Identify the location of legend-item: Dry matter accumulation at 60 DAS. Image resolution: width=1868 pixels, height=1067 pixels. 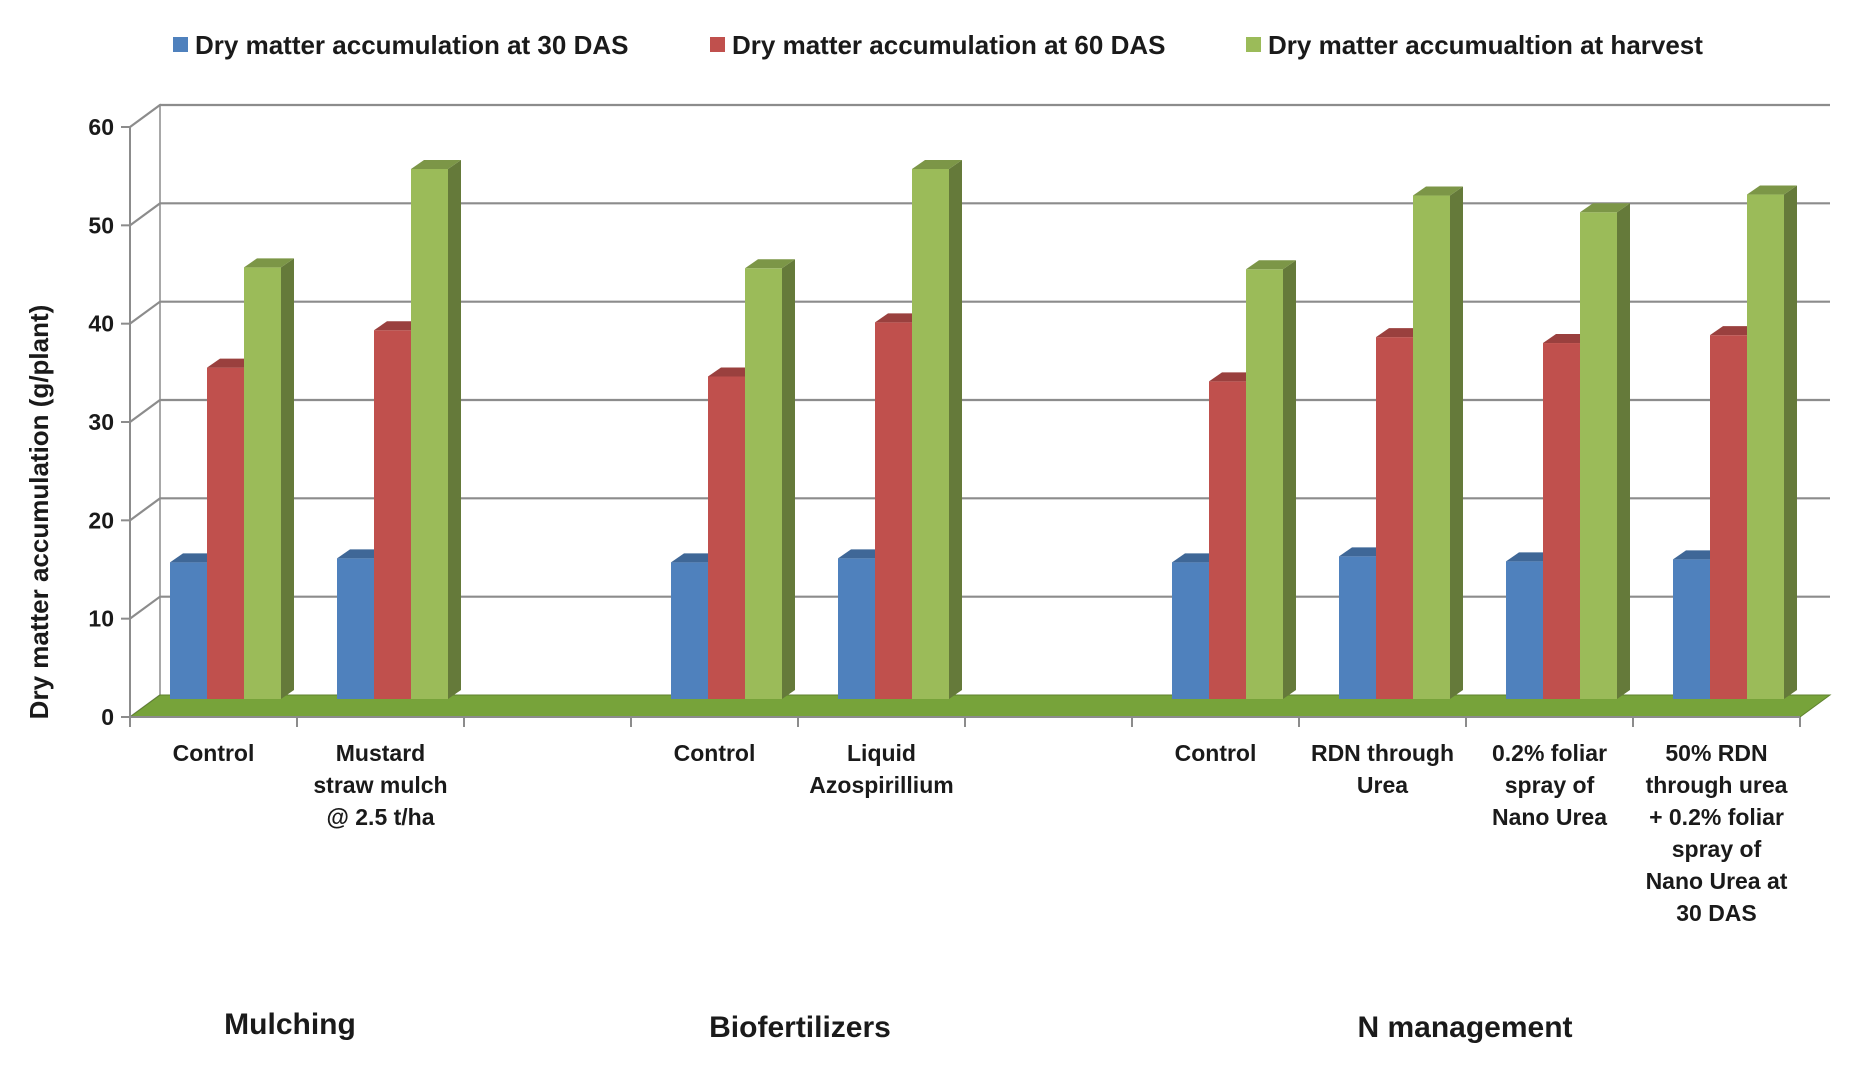
(937, 45).